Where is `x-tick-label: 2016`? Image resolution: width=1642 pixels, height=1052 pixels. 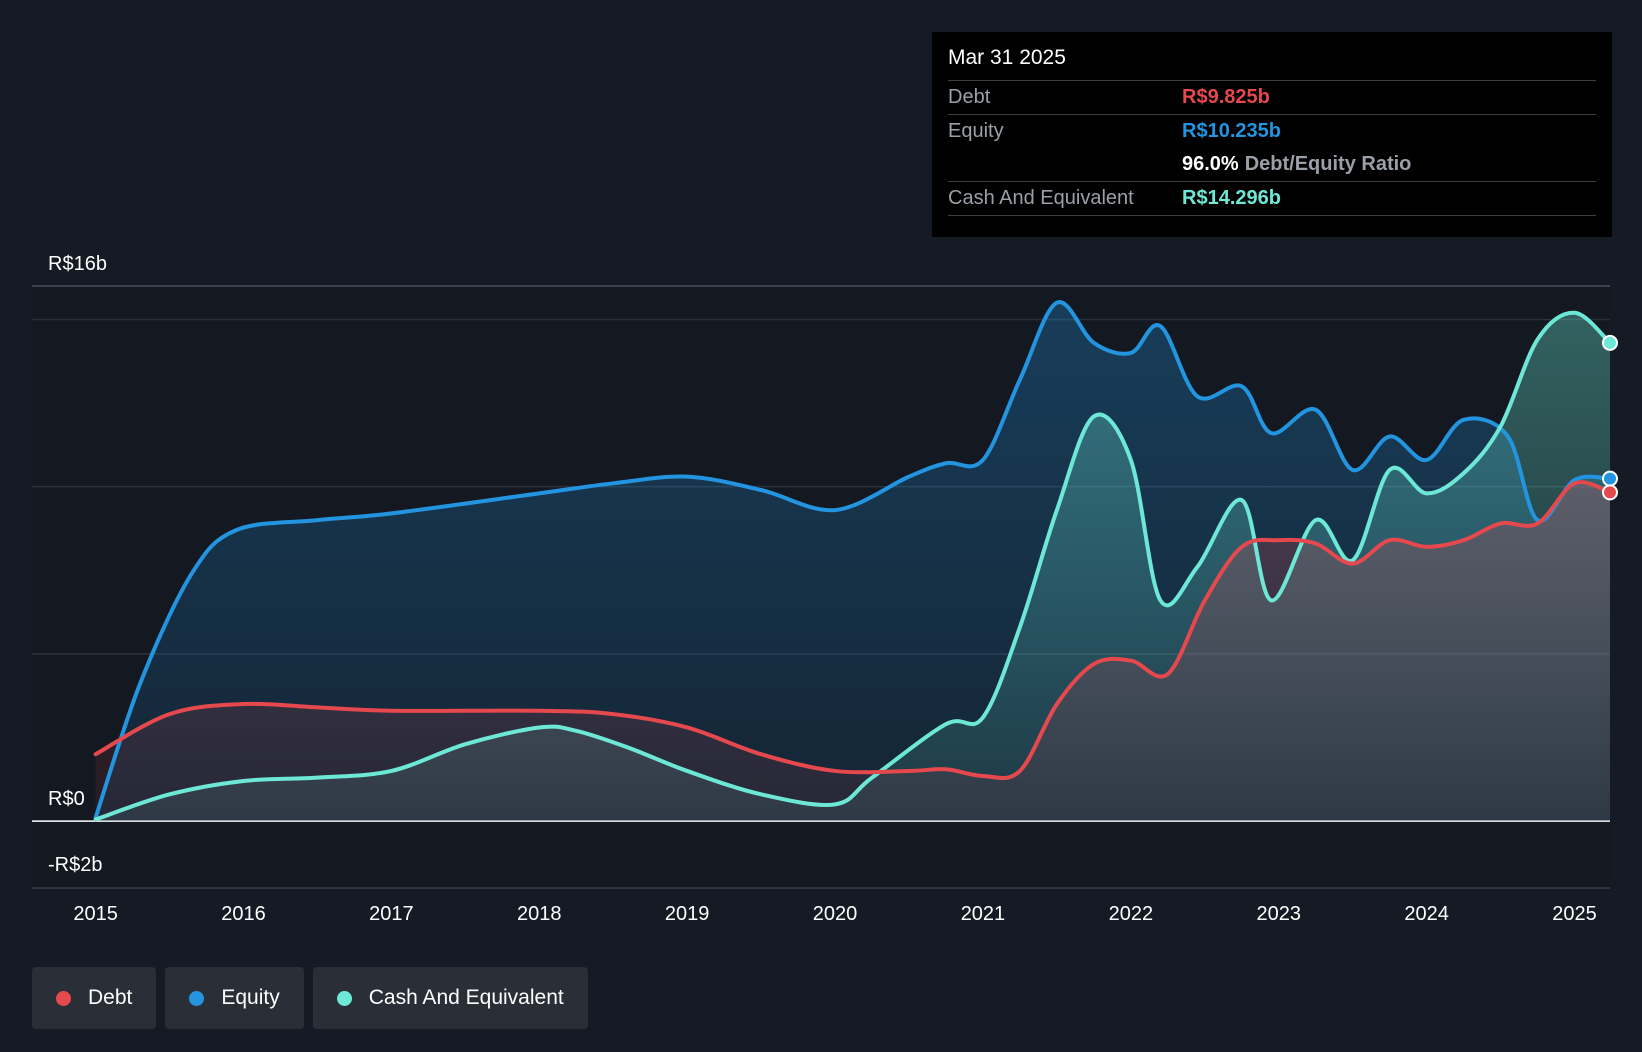 x-tick-label: 2016 is located at coordinates (243, 914).